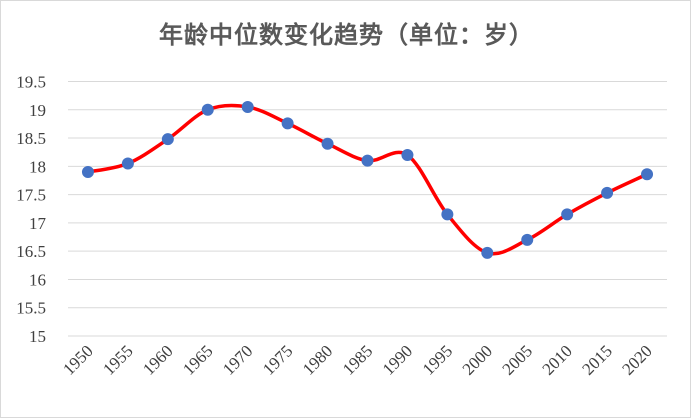 This screenshot has height=418, width=691. I want to click on x-tick-label: 2005, so click(517, 359).